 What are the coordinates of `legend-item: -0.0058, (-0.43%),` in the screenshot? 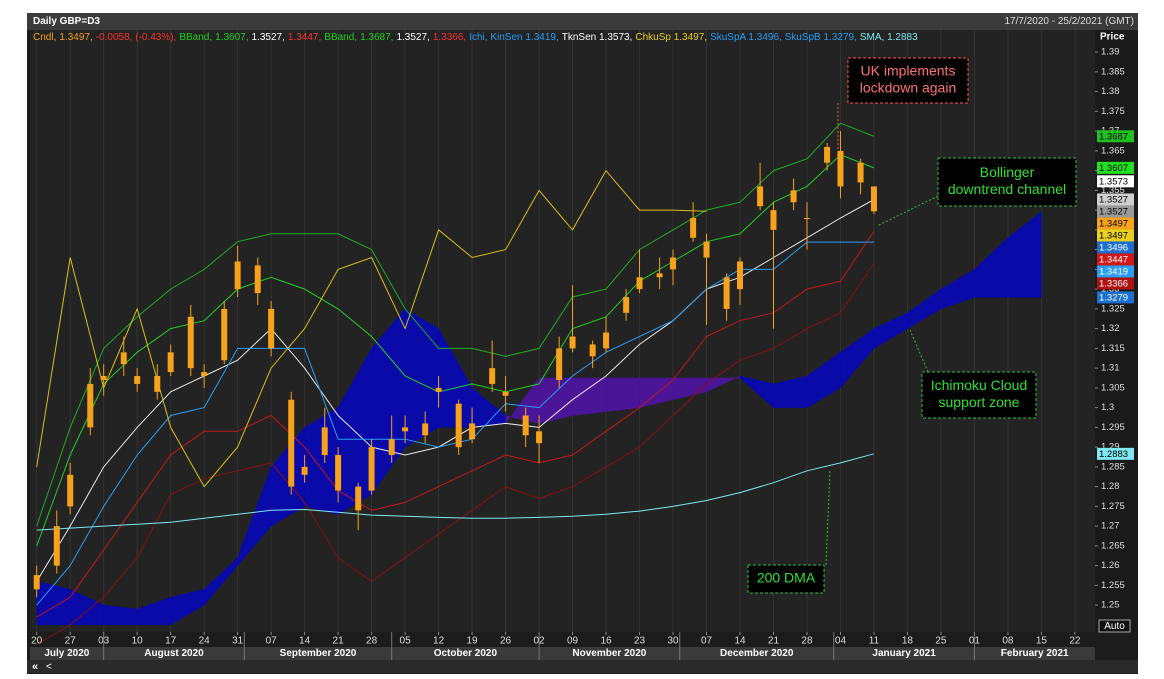 It's located at (136, 37).